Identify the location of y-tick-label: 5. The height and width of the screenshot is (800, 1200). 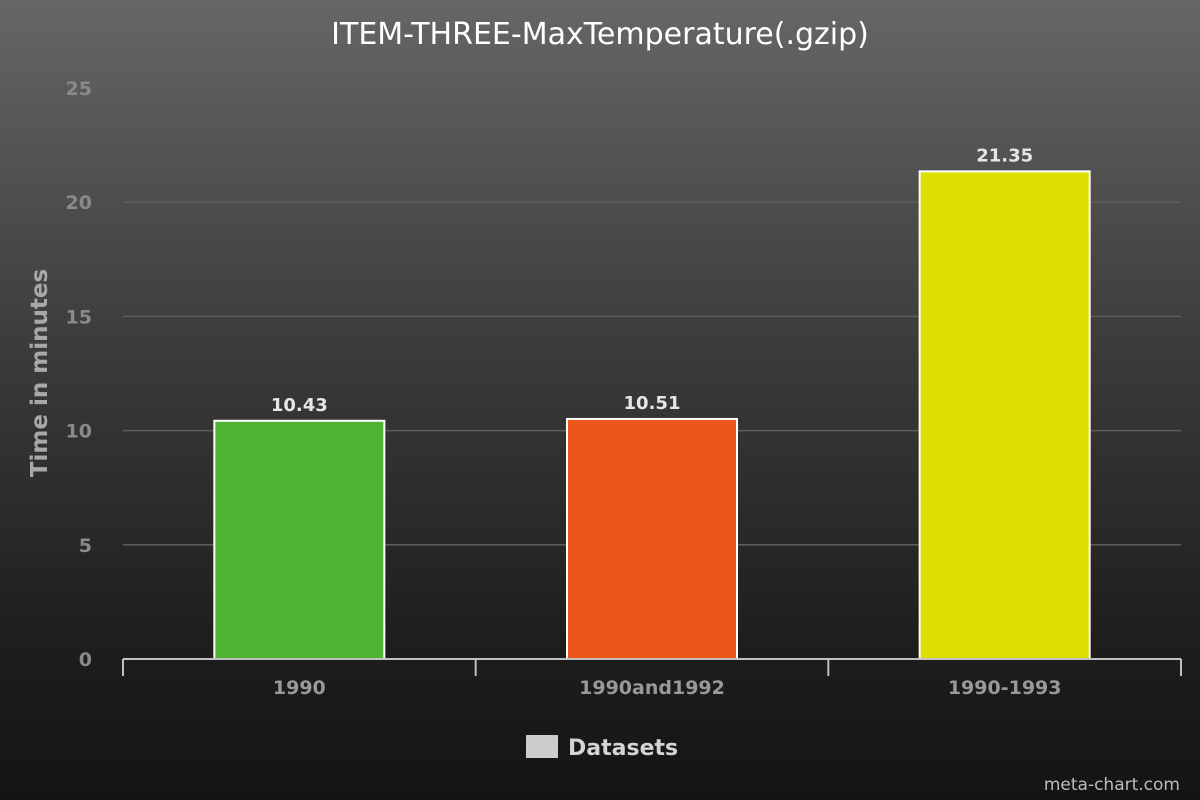
(85, 546).